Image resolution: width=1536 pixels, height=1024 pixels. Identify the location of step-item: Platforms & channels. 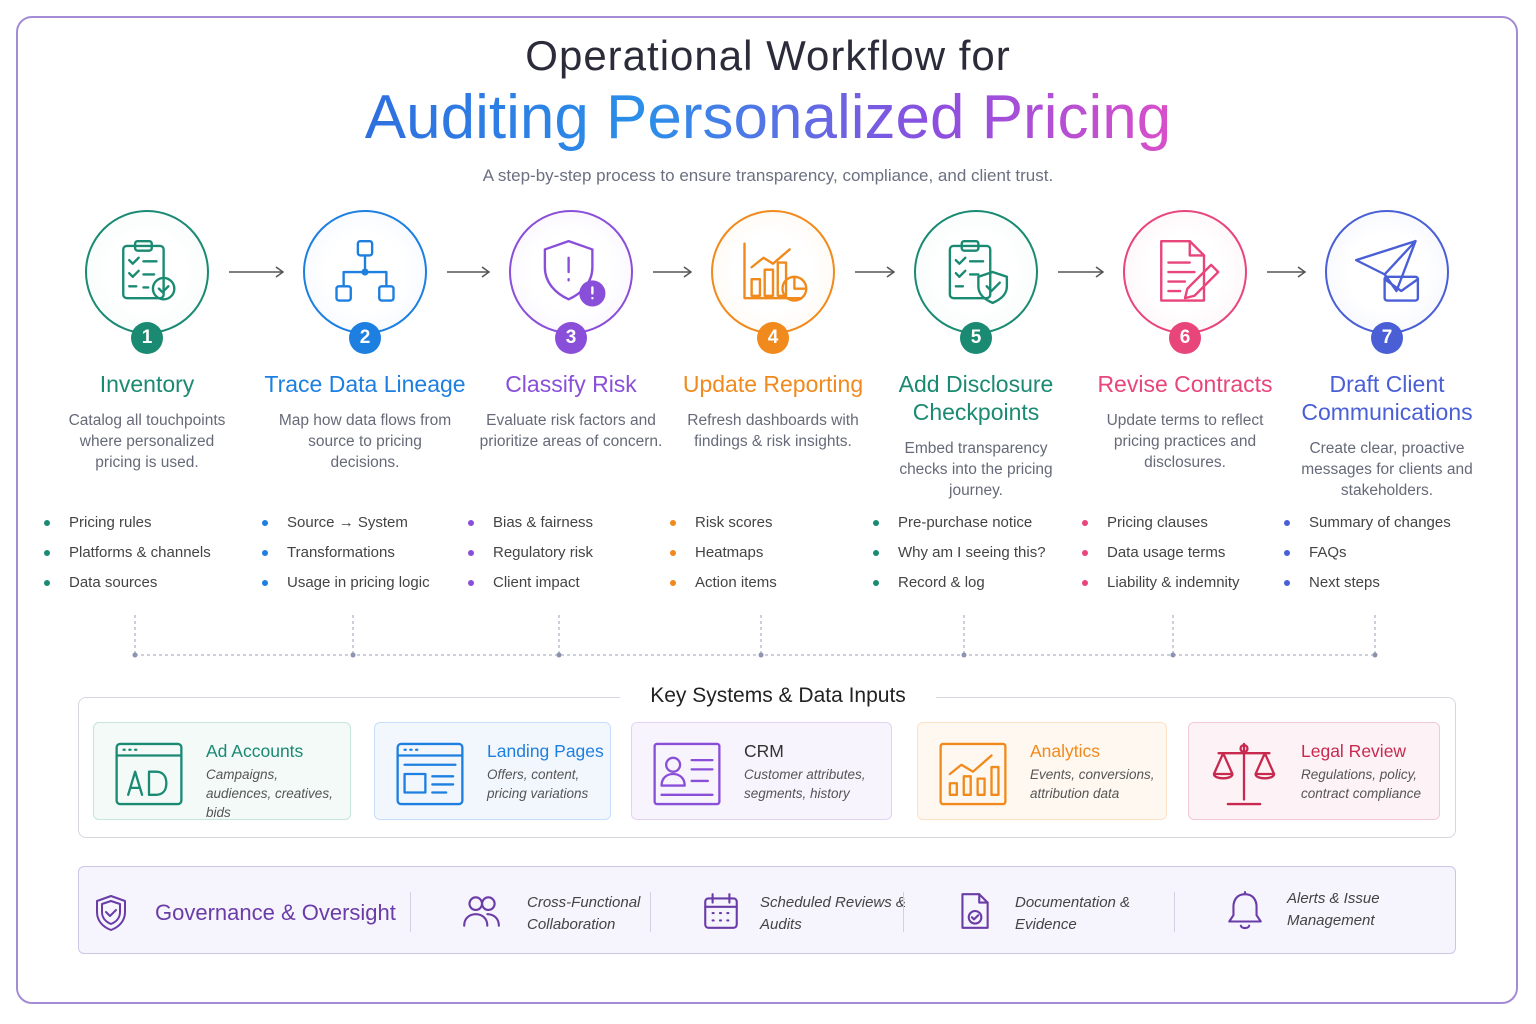
(149, 557).